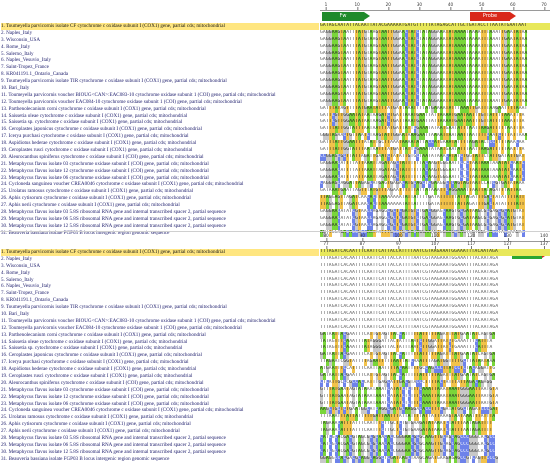 The width and height of the screenshot is (550, 463). I want to click on ruler-tick: 107, so click(435, 245).